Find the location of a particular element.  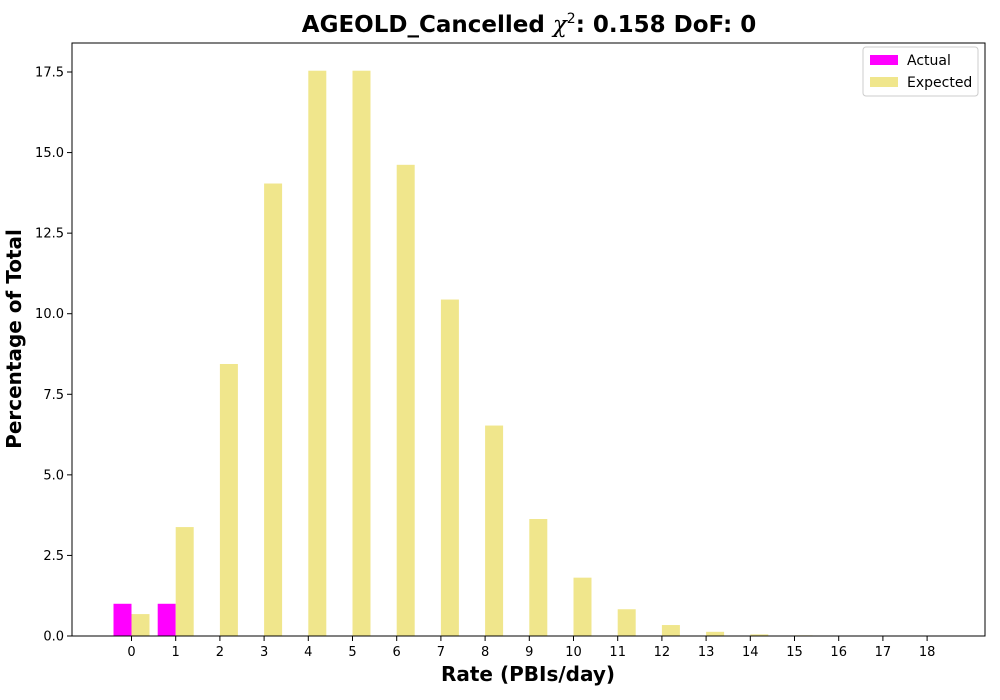

x-tick-label: 5 is located at coordinates (352, 652).